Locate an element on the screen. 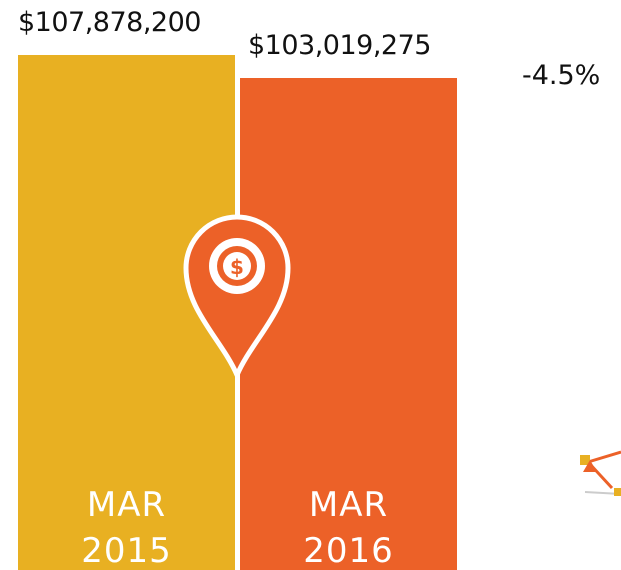 Image resolution: width=621 pixels, height=570 pixels. category-label: MAR 2015 is located at coordinates (126, 527).